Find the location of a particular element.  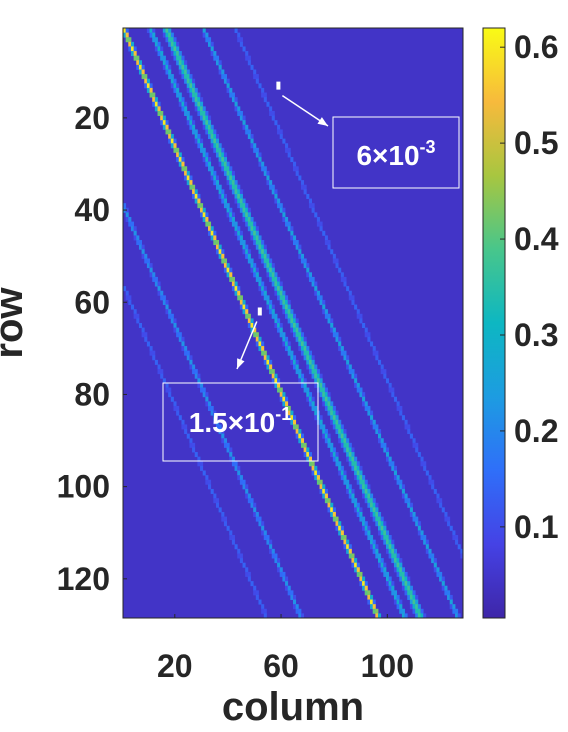

annotation-label: 1.5×10⁻¹ is located at coordinates (240, 421).